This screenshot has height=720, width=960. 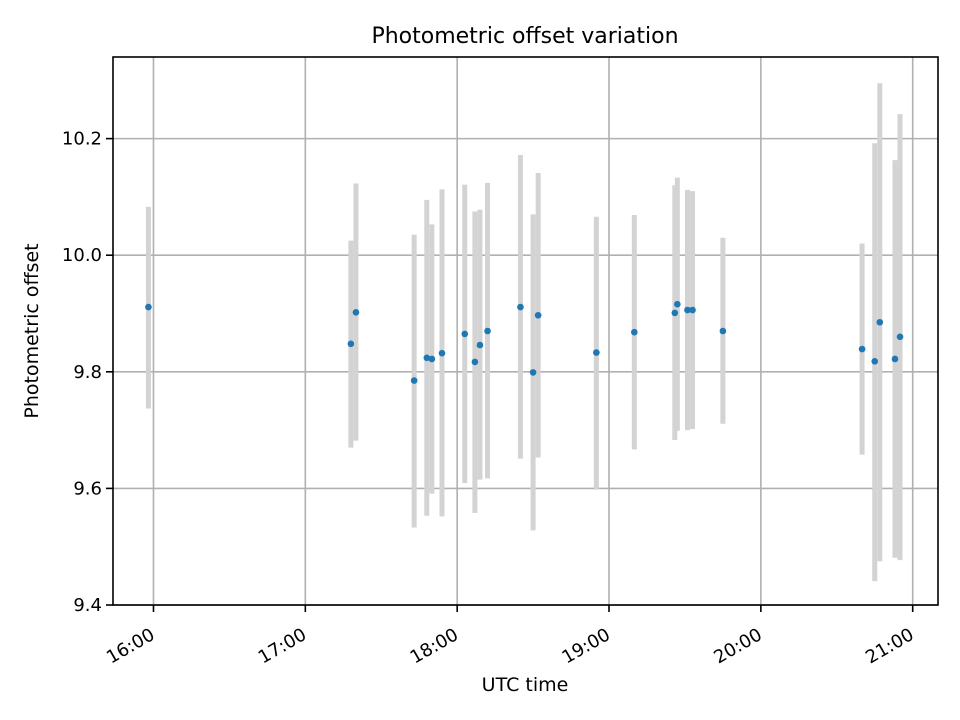 I want to click on y-tick-label: 9.8, so click(x=87, y=372).